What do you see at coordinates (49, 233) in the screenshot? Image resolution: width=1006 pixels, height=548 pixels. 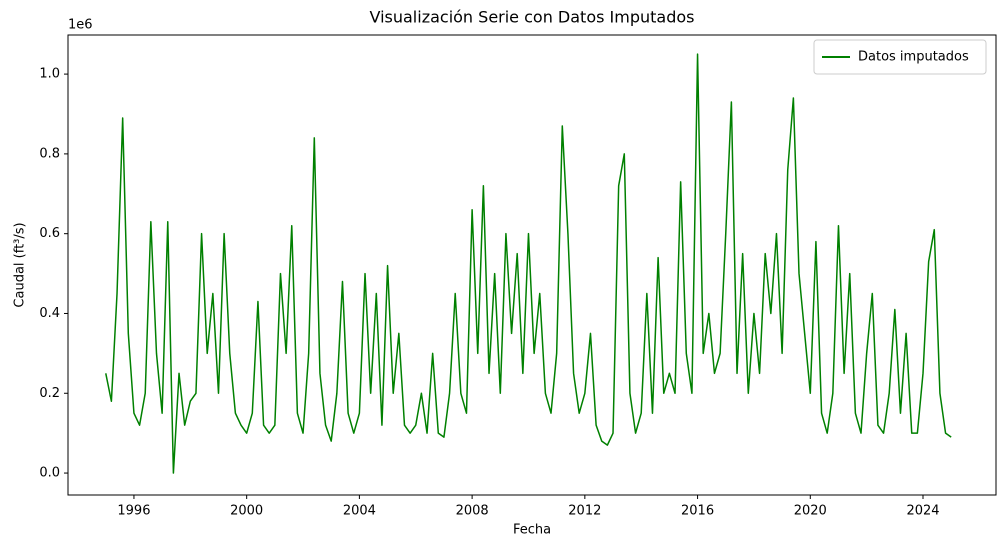 I see `y-tick-label: 0.6` at bounding box center [49, 233].